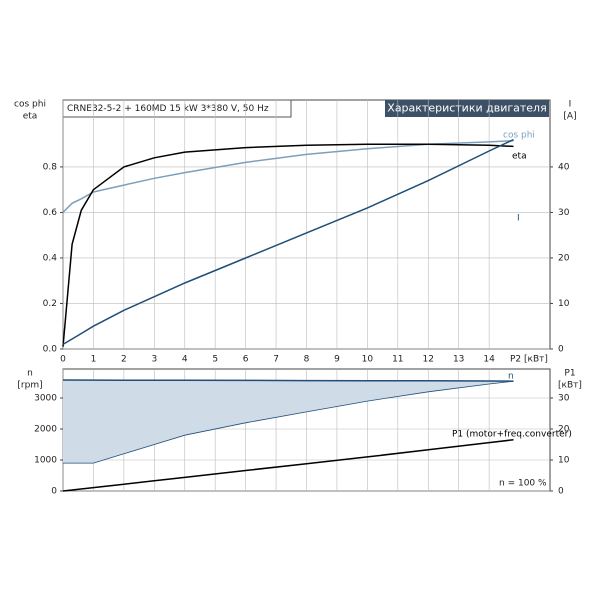  I want to click on x-axis-label: P2 [кВт], so click(529, 360).